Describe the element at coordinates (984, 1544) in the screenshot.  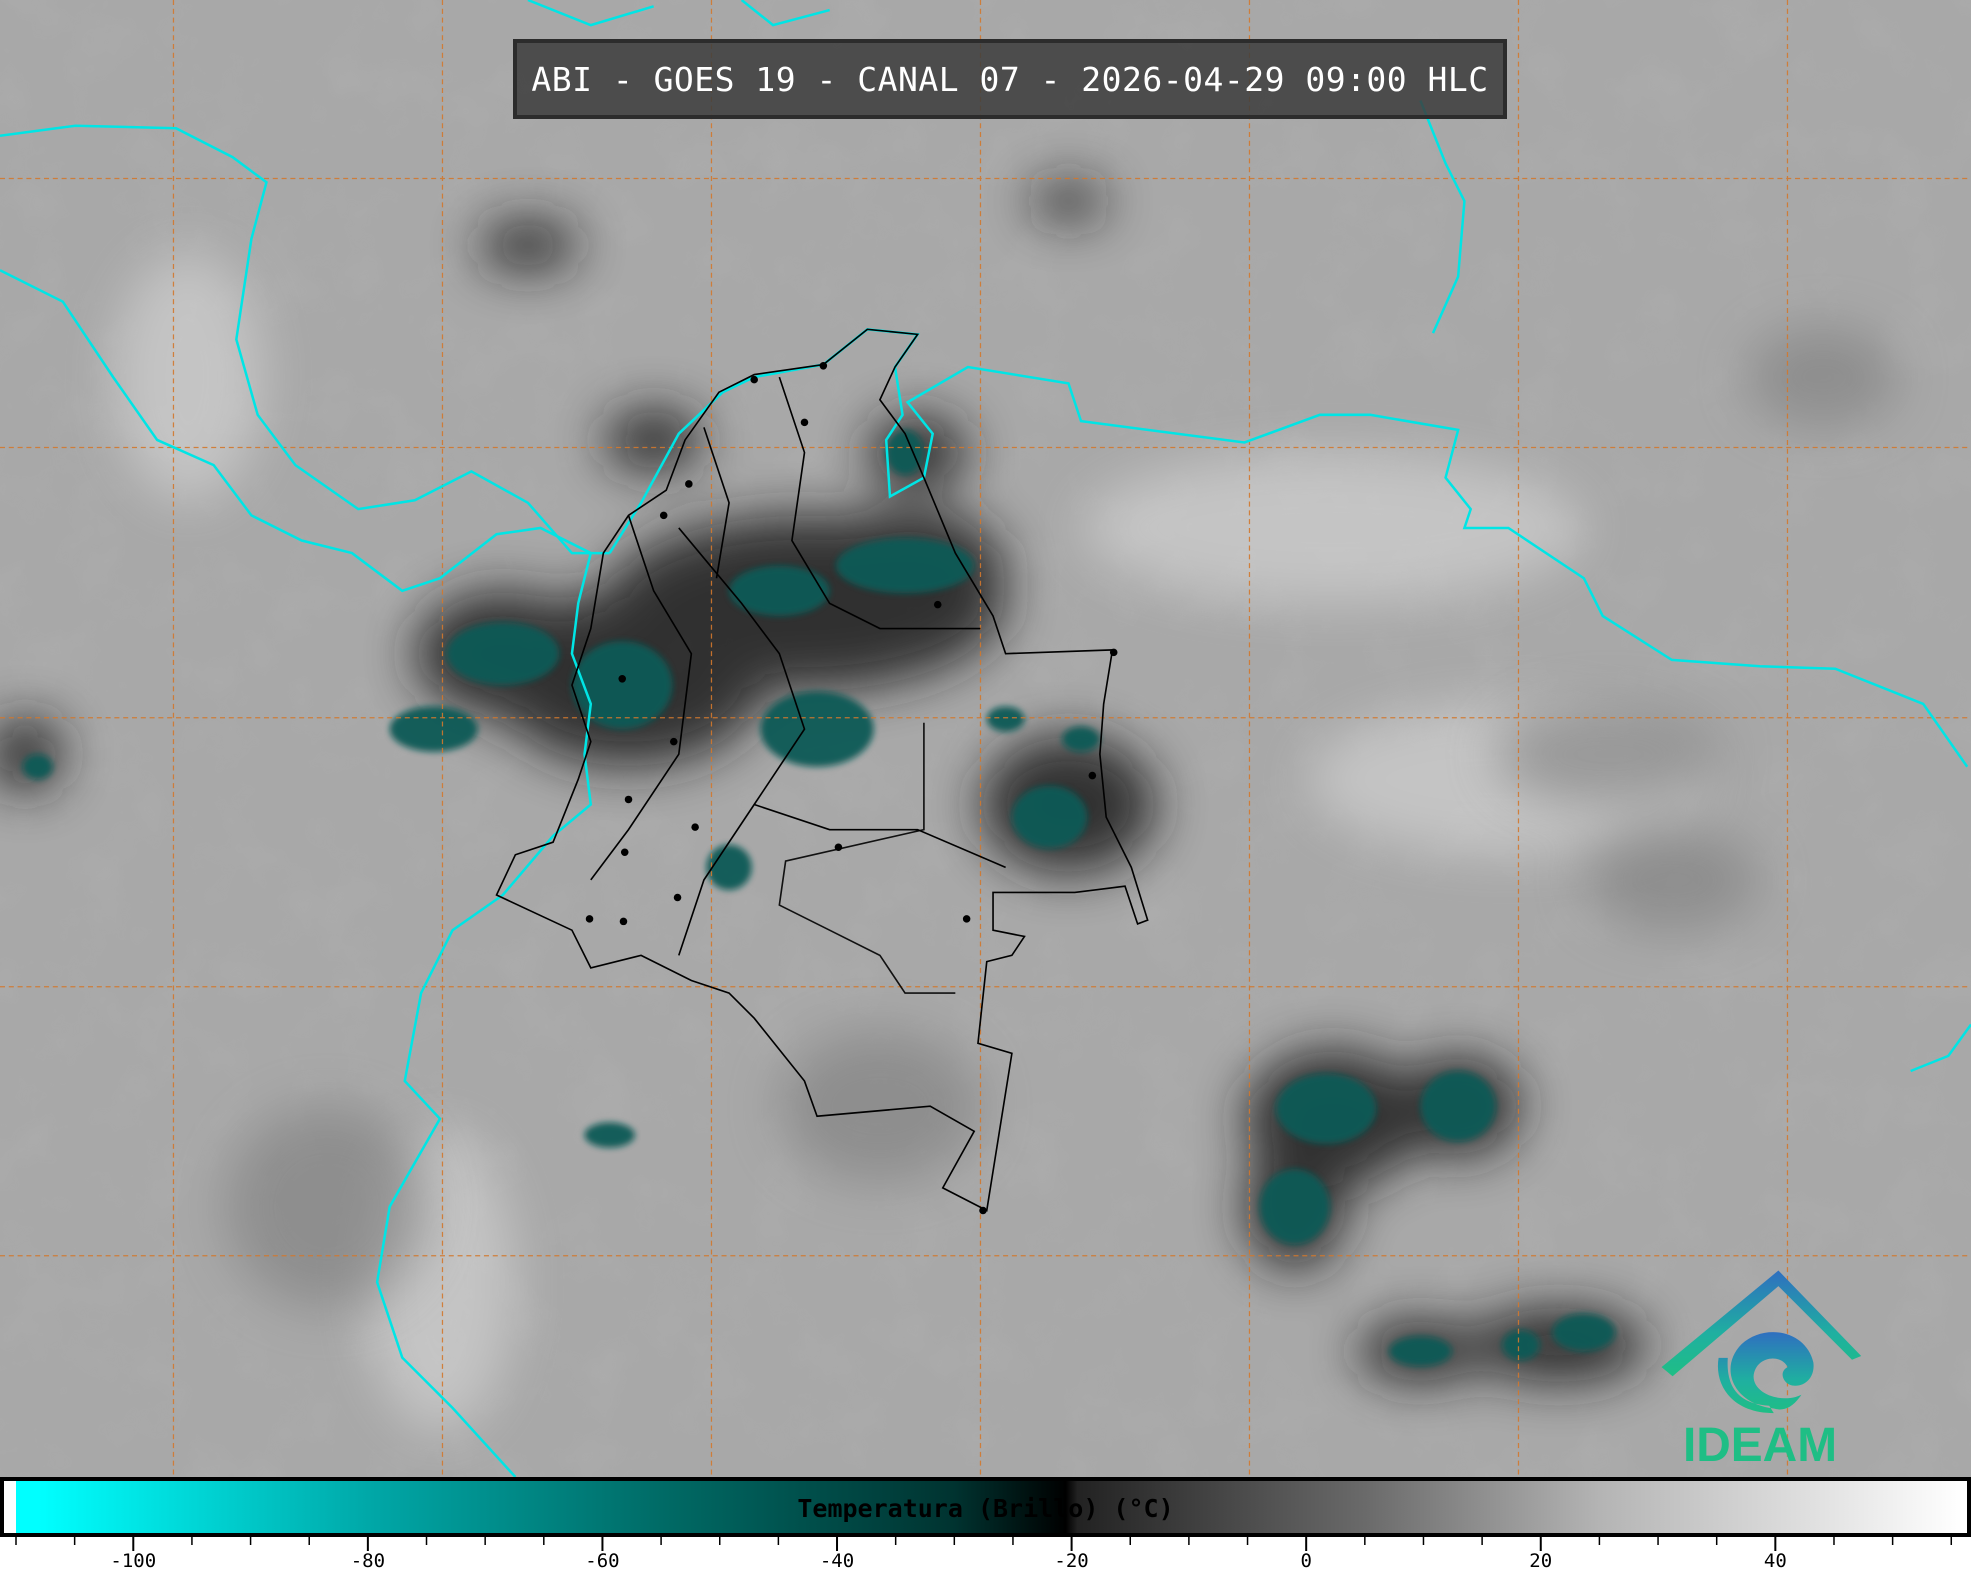
I see `tick-marks` at that location.